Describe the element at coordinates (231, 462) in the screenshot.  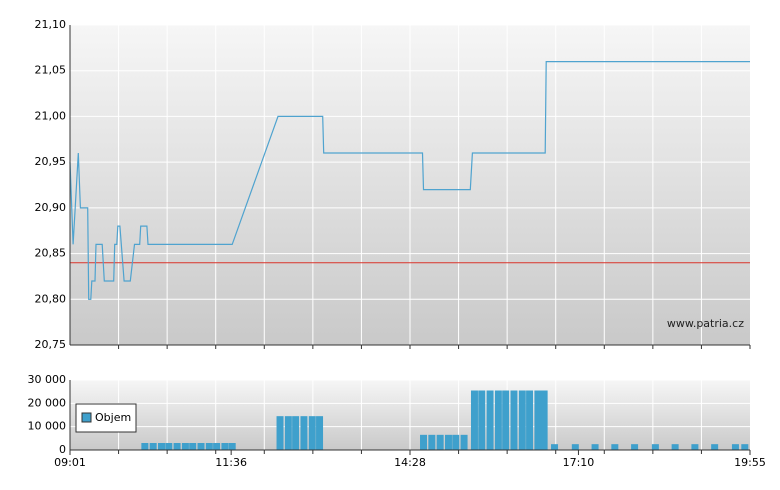
I see `x-tick-label: 11:36` at that location.